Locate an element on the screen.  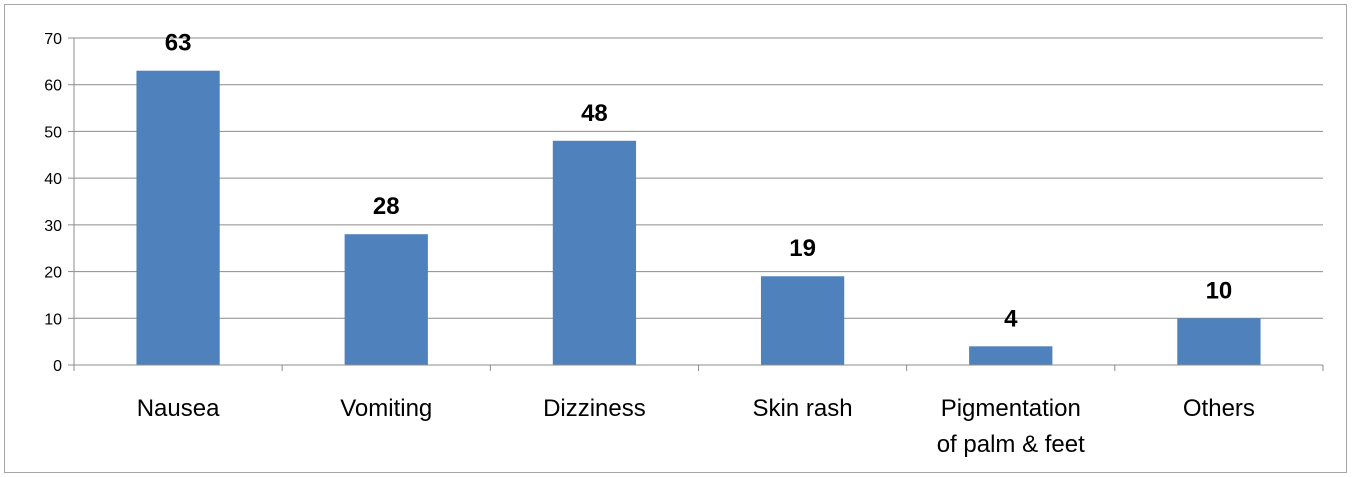
category-label: Pigmentation is located at coordinates (1011, 408).